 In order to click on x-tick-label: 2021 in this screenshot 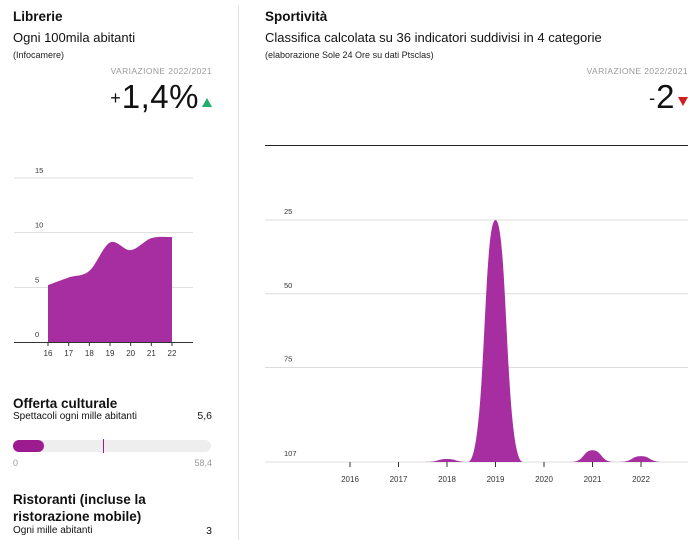, I will do `click(593, 479)`.